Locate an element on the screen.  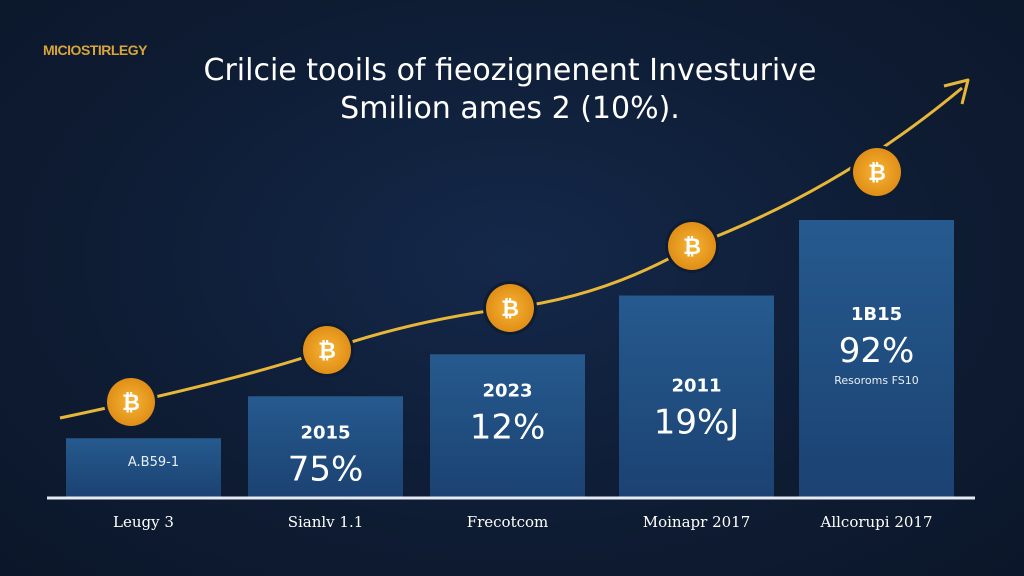
bar-year-label: 1B15 is located at coordinates (876, 314).